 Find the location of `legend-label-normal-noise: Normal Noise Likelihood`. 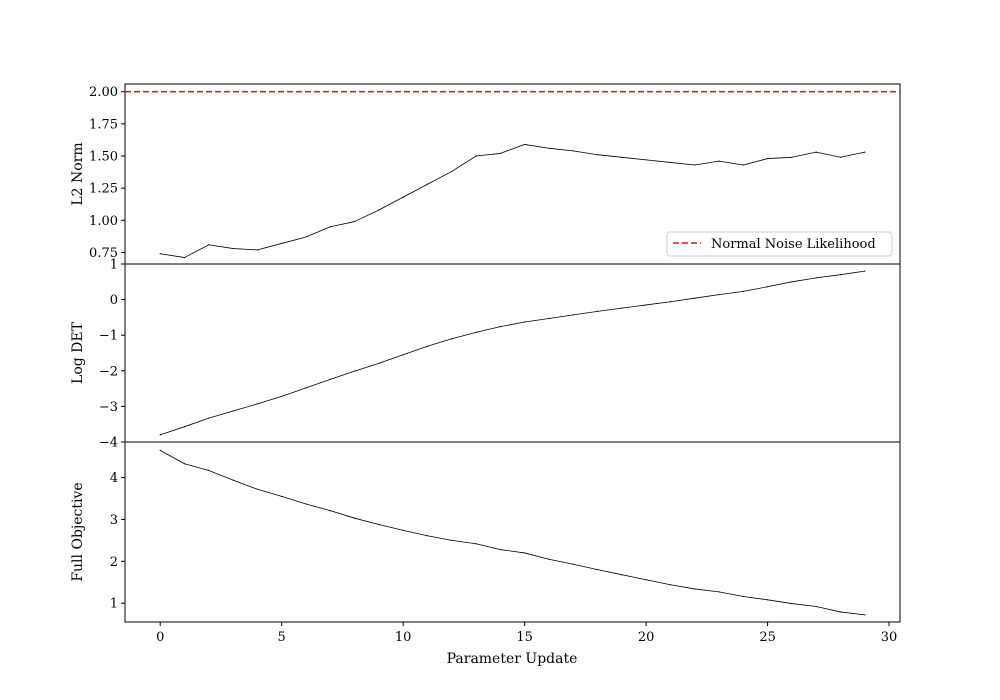

legend-label-normal-noise: Normal Noise Likelihood is located at coordinates (793, 244).